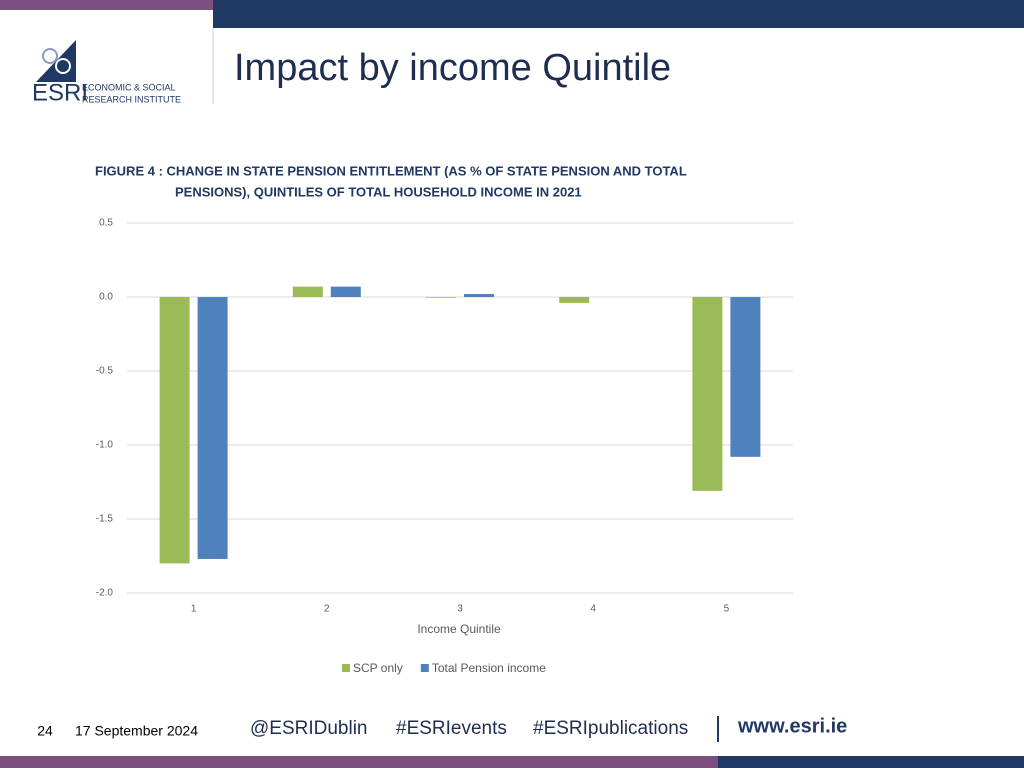  What do you see at coordinates (378, 668) in the screenshot?
I see `legend-label: SCP only` at bounding box center [378, 668].